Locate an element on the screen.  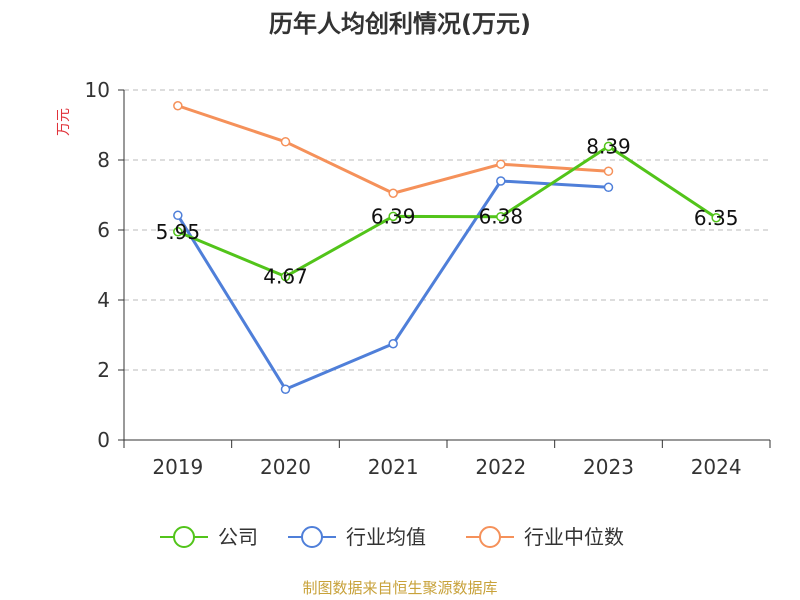
data-label: 6.39 is located at coordinates (393, 216).